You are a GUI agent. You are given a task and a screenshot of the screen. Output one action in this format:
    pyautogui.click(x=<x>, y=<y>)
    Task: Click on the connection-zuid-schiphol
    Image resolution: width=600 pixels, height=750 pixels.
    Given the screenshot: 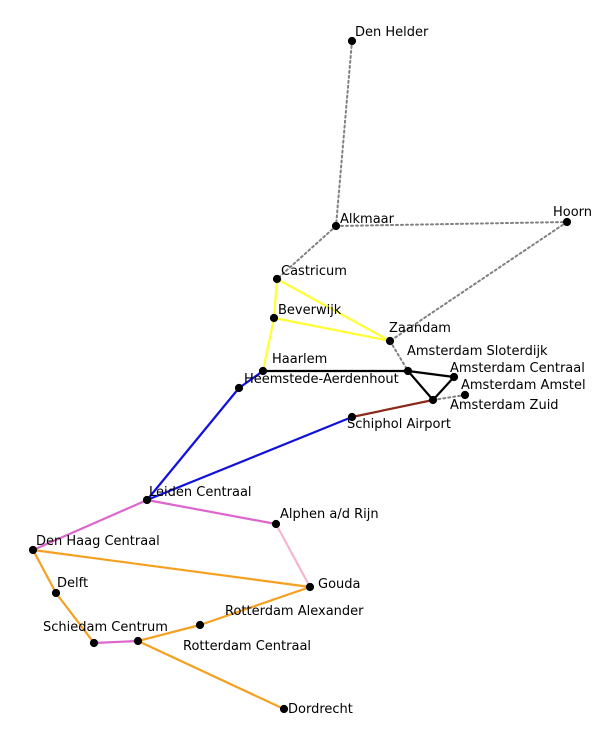 What is the action you would take?
    pyautogui.click(x=392, y=408)
    